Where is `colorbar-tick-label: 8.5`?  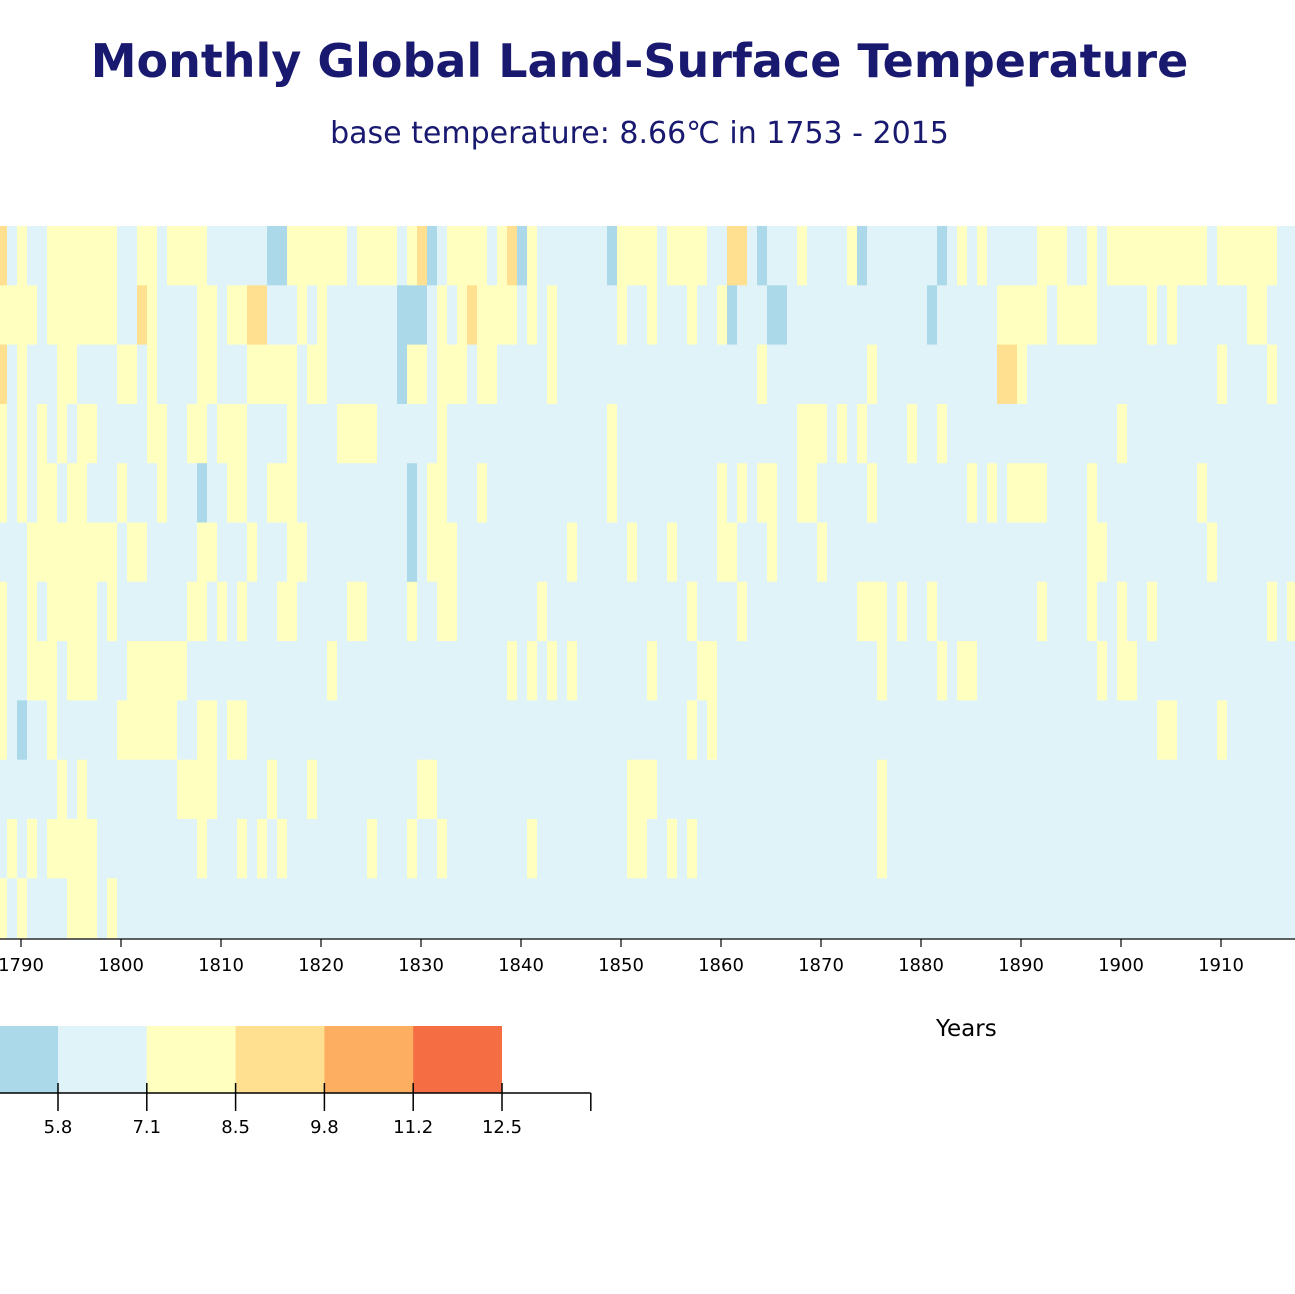 colorbar-tick-label: 8.5 is located at coordinates (235, 1127).